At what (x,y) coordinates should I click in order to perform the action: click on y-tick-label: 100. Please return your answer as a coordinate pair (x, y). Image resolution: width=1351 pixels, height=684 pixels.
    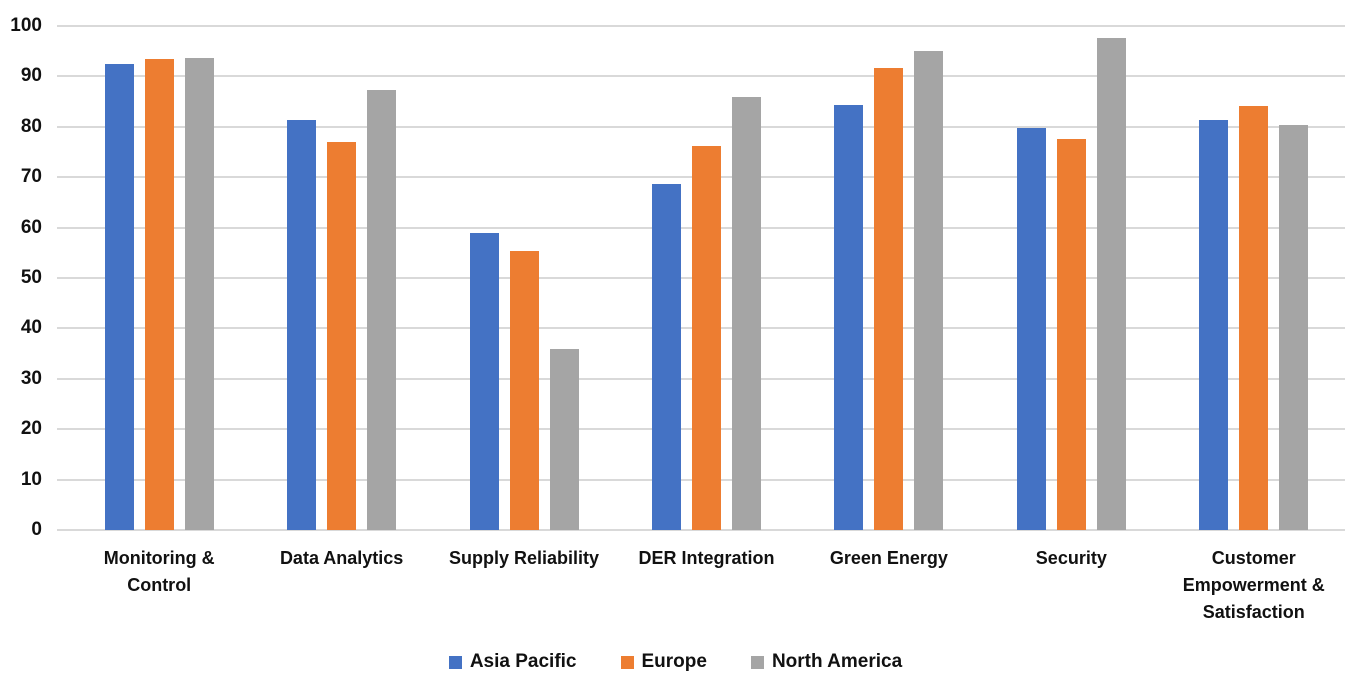
    Looking at the image, I should click on (26, 25).